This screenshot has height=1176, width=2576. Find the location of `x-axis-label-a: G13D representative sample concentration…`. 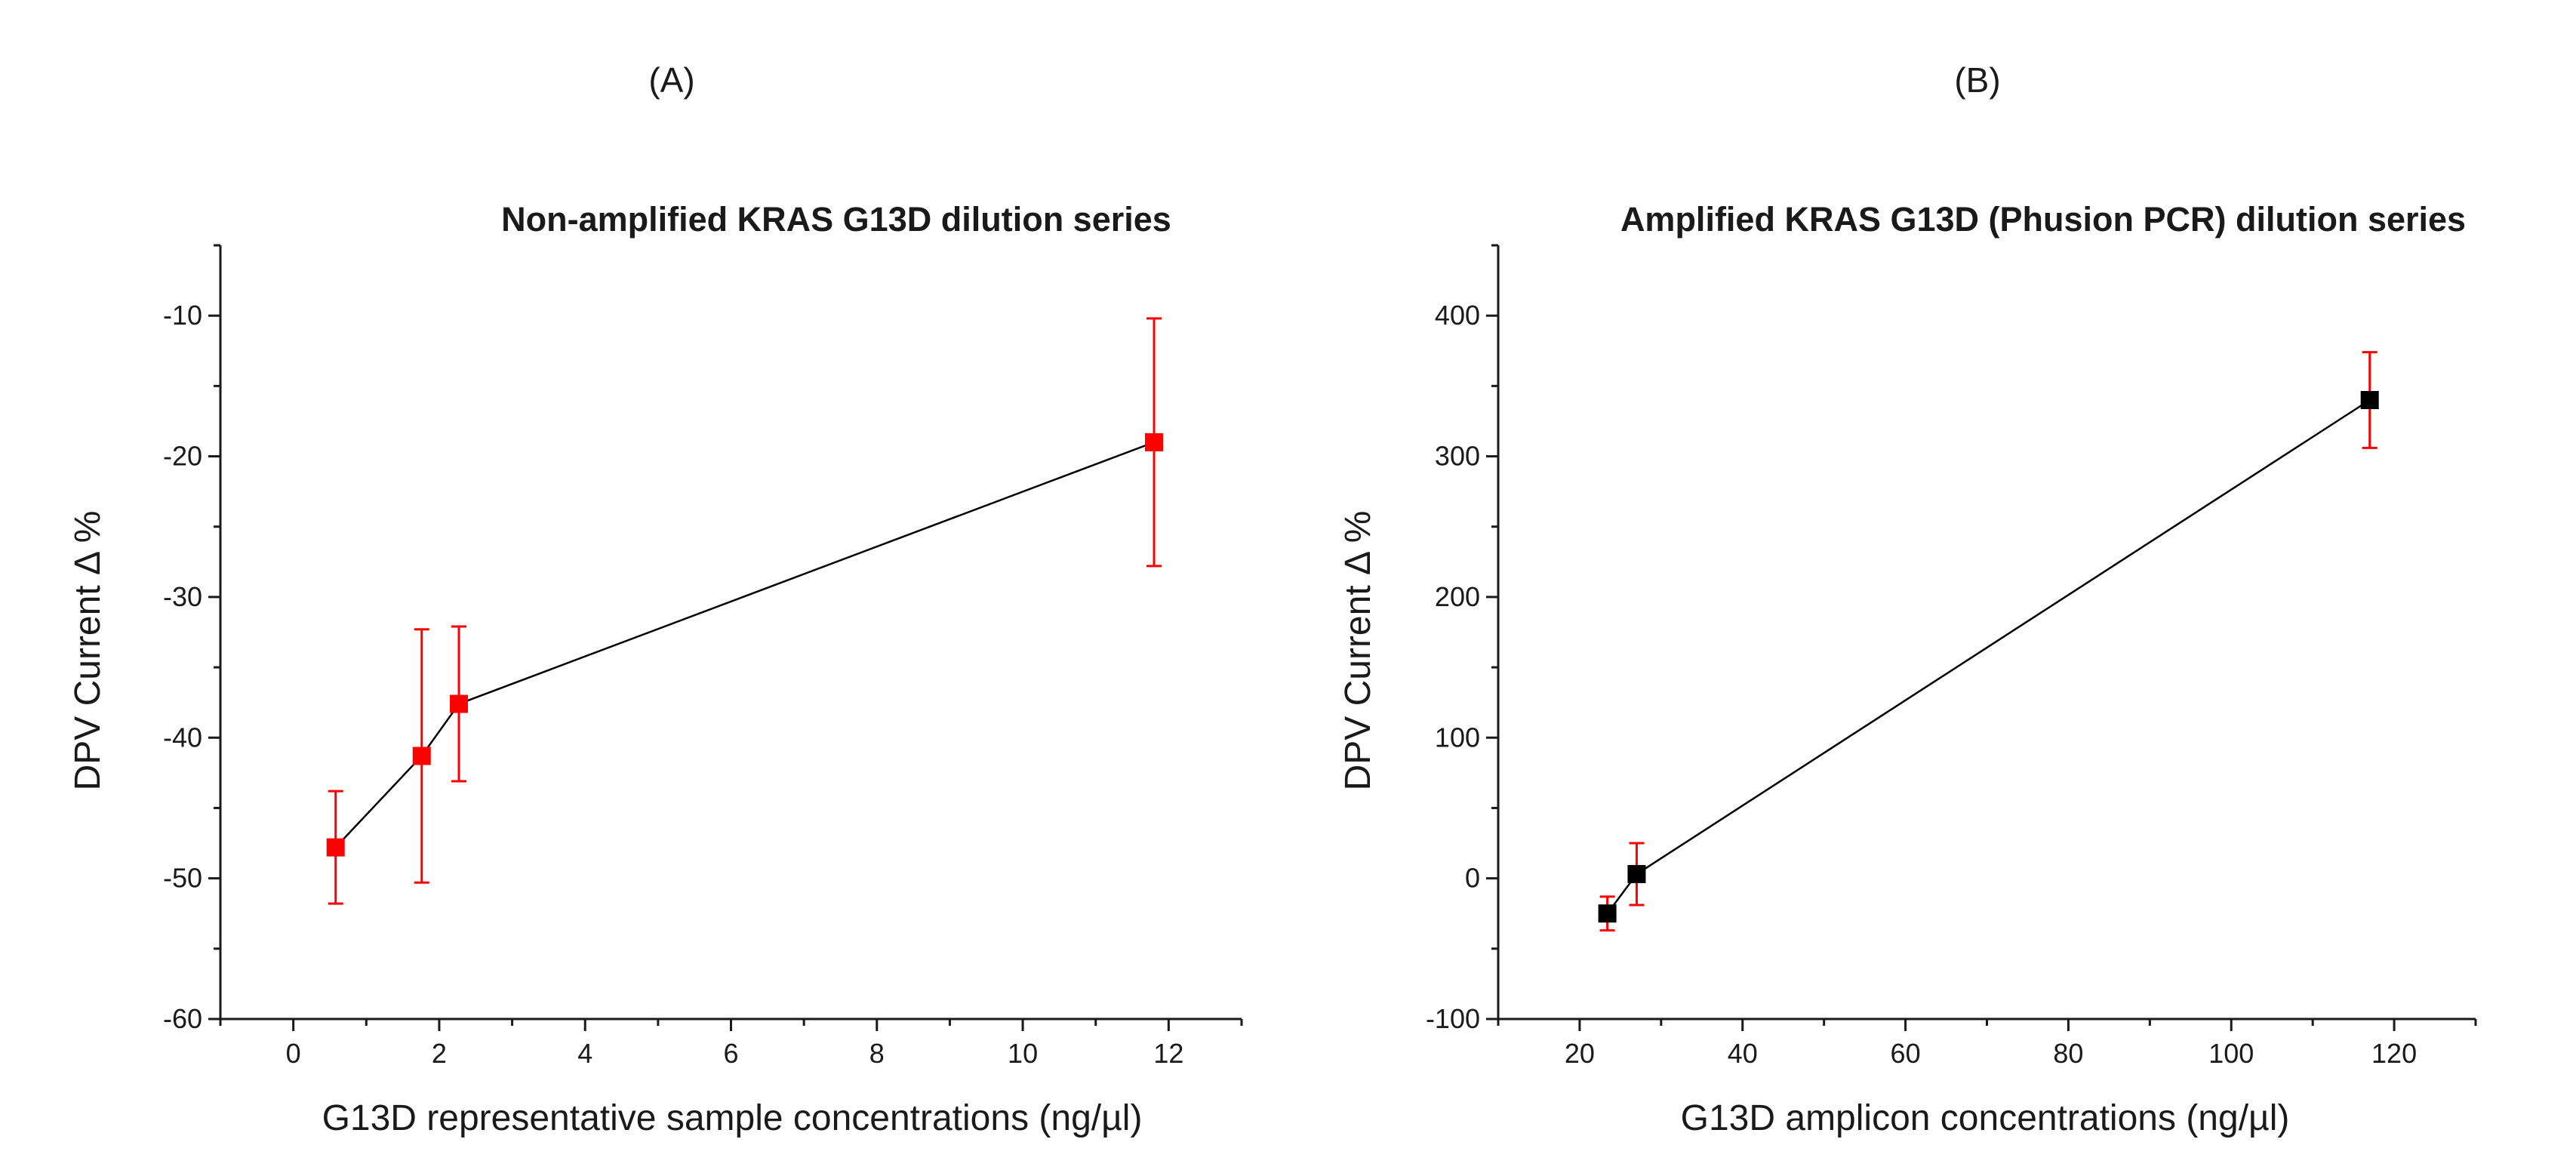

x-axis-label-a: G13D representative sample concentration… is located at coordinates (732, 1118).